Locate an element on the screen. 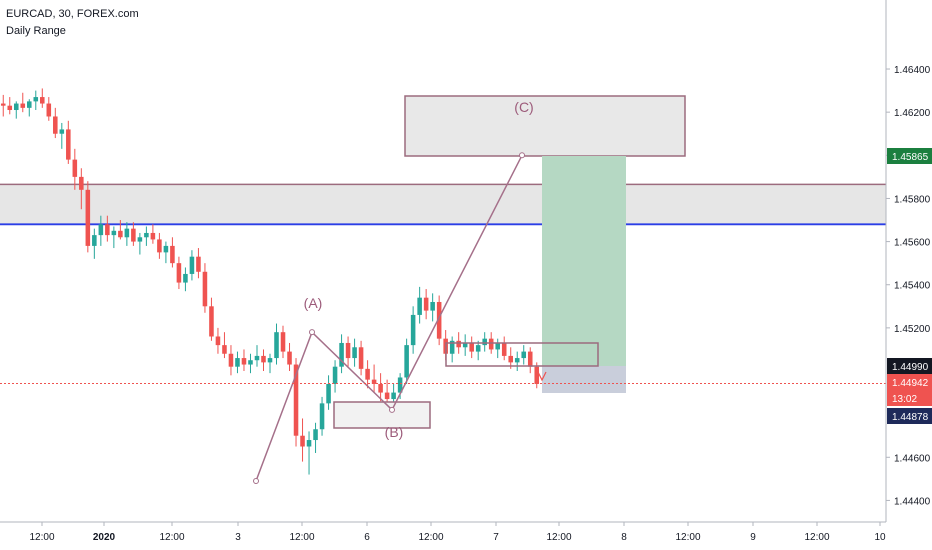 The height and width of the screenshot is (550, 932). position-profit-area is located at coordinates (584, 261).